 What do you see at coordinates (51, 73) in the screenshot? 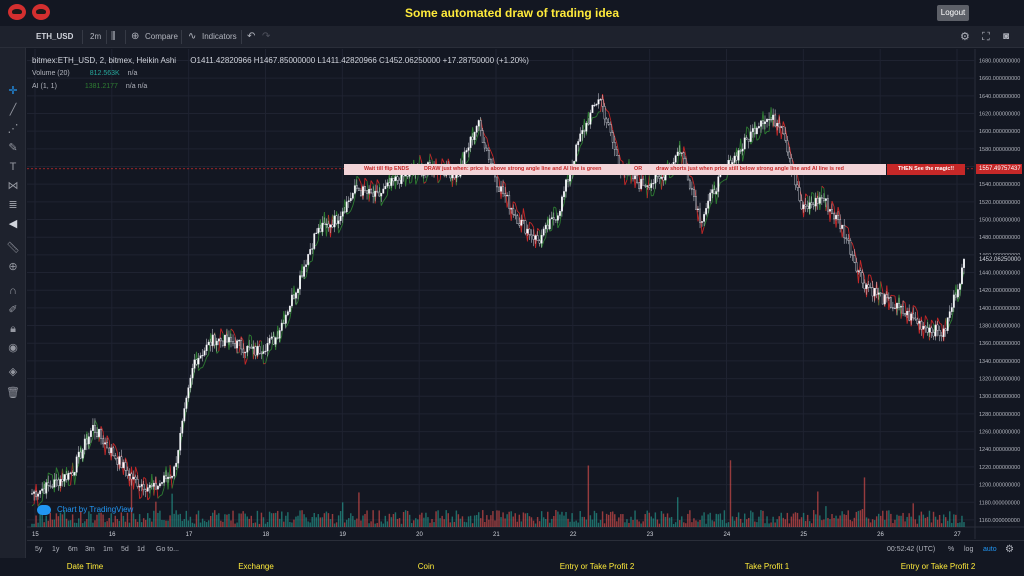
I see `volume-legend-label: Volume (20)` at bounding box center [51, 73].